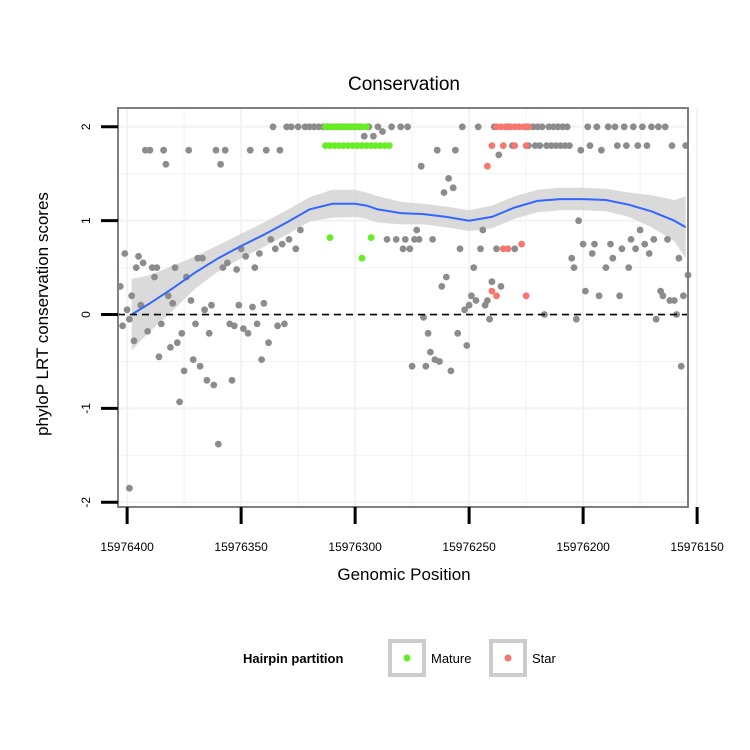 The width and height of the screenshot is (750, 750). What do you see at coordinates (86, 502) in the screenshot?
I see `y-tick-label: -2` at bounding box center [86, 502].